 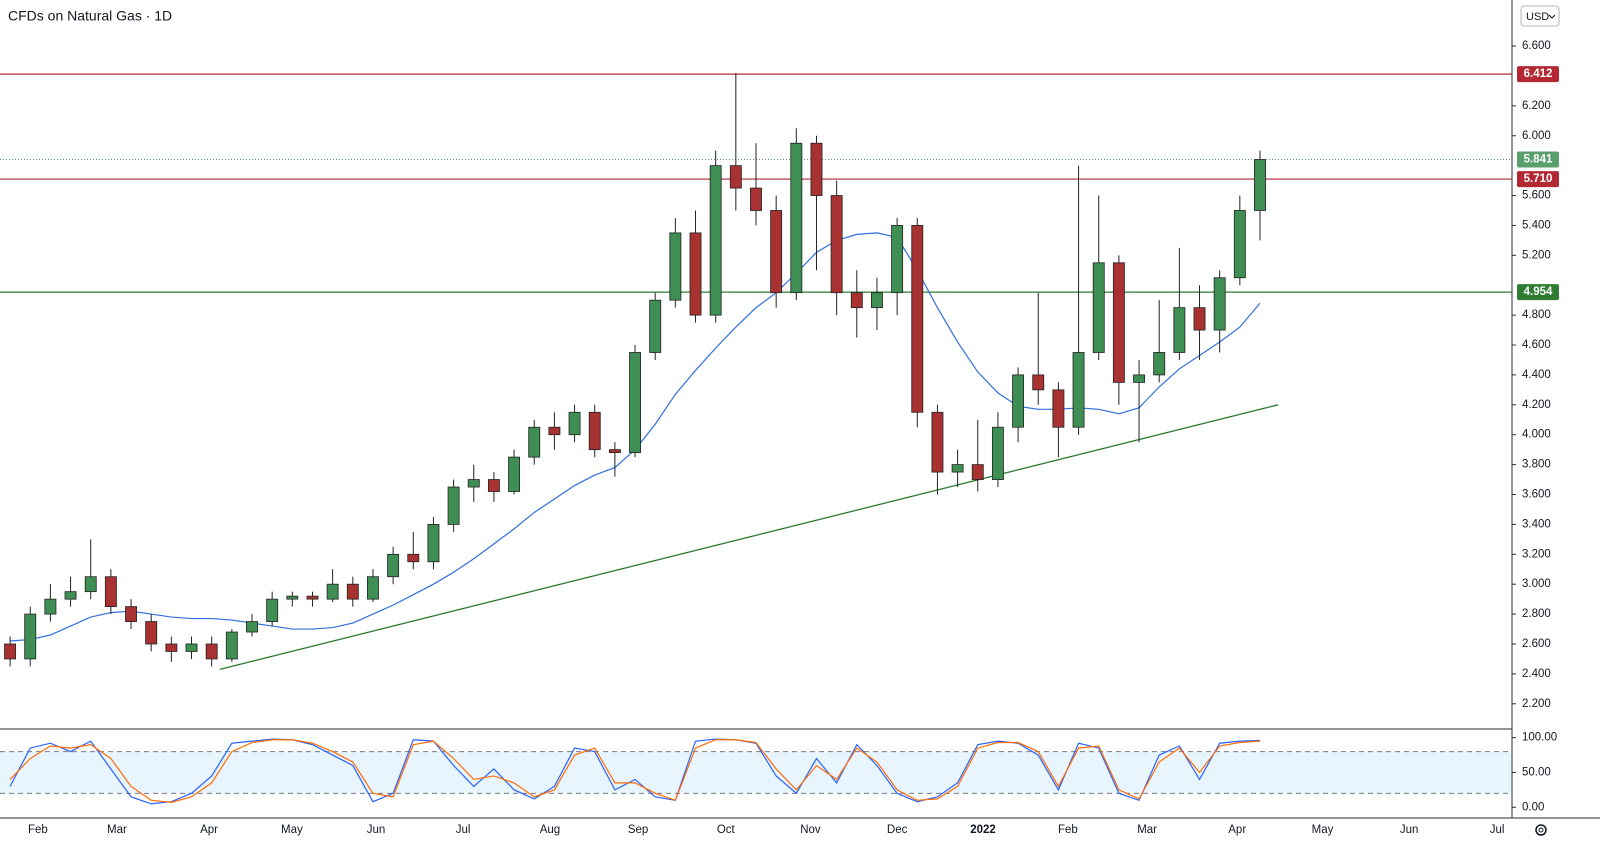 What do you see at coordinates (638, 830) in the screenshot?
I see `x-tick-label: Sep` at bounding box center [638, 830].